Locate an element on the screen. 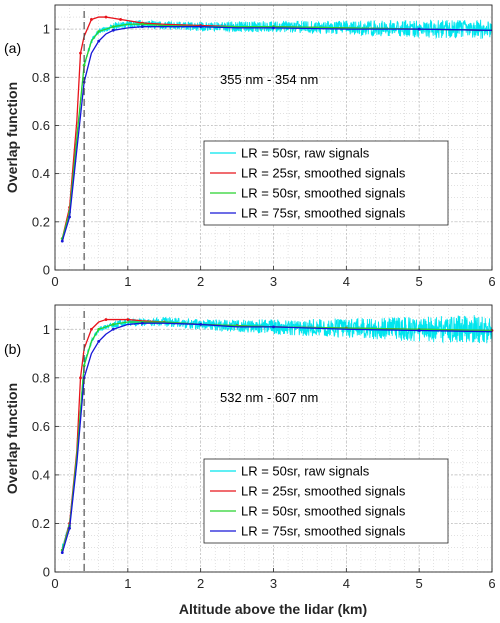 The image size is (500, 623). wavelength-annotation: 355 nm - 354 nm is located at coordinates (269, 79).